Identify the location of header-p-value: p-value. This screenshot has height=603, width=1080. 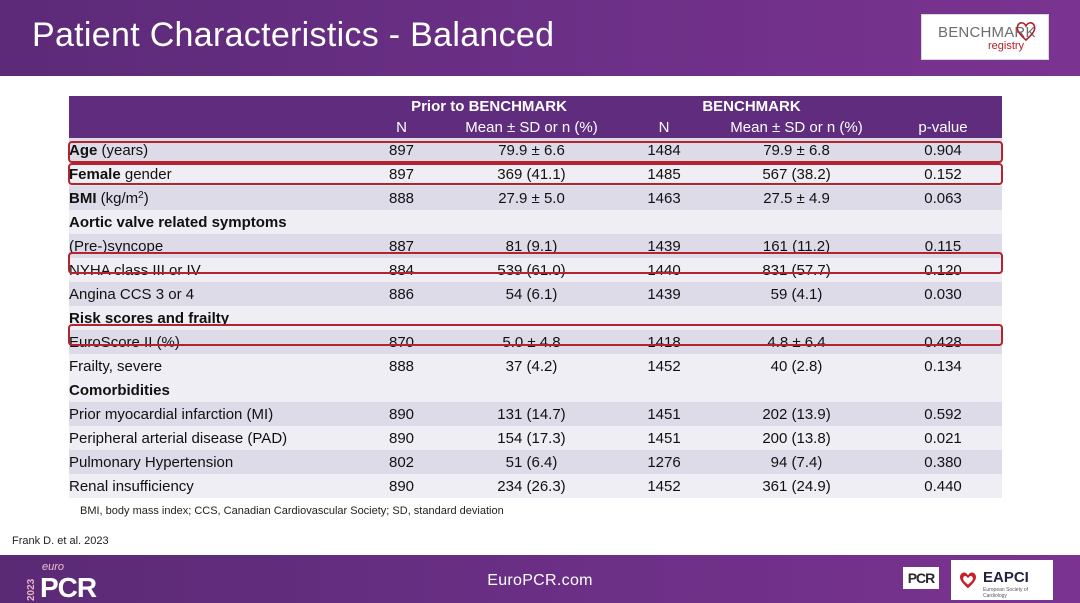
(943, 127).